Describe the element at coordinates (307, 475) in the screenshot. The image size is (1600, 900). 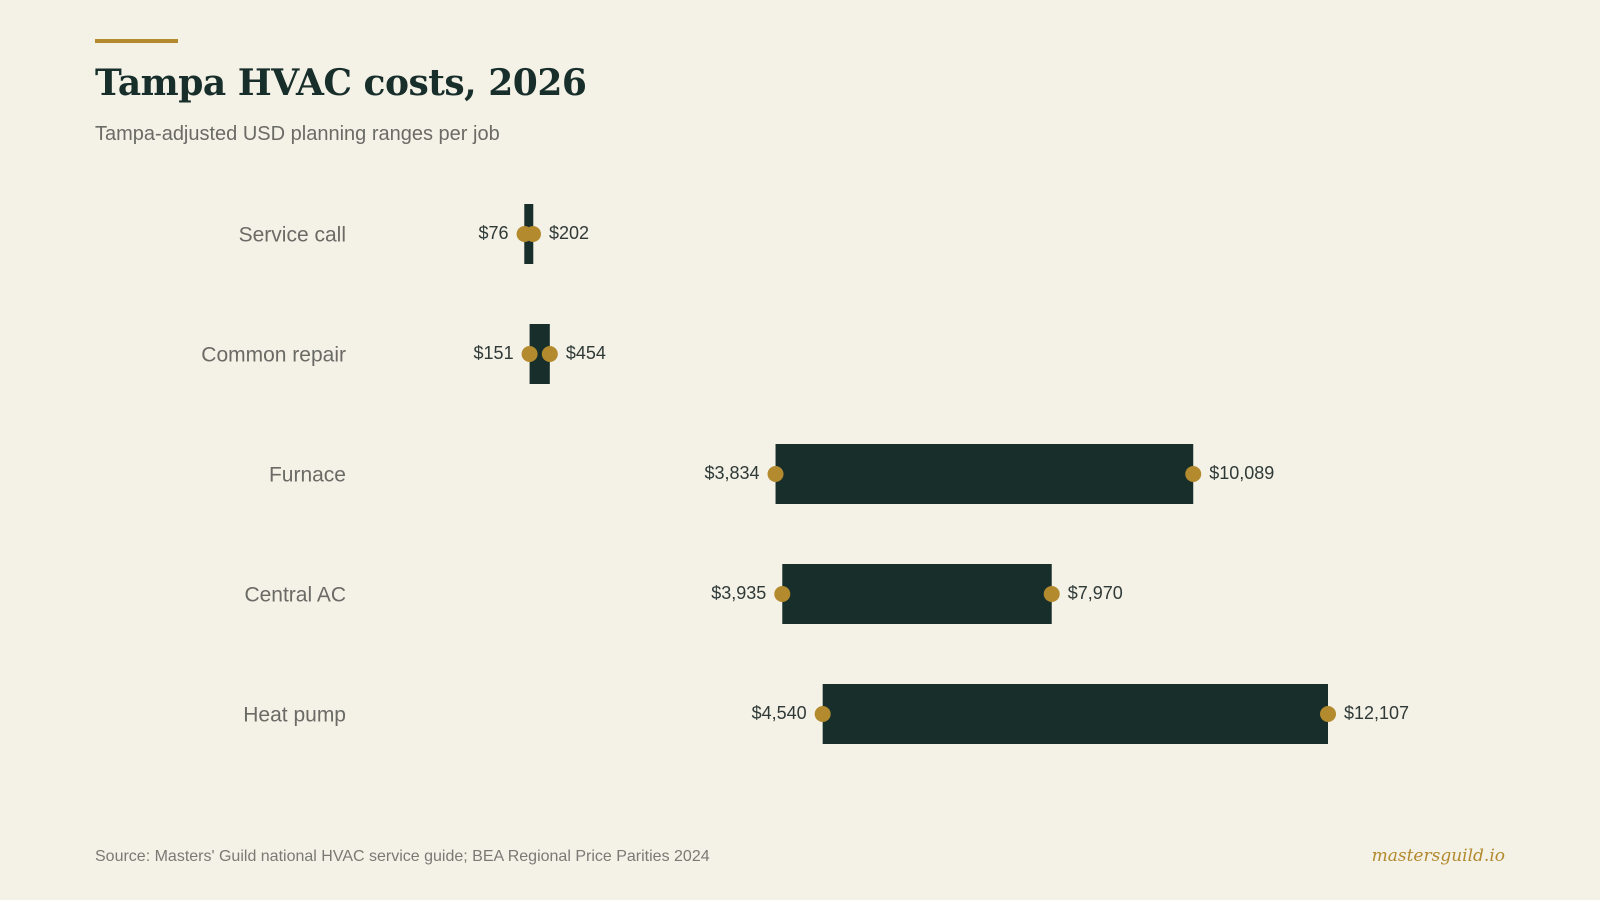
I see `category-label: Furnace` at that location.